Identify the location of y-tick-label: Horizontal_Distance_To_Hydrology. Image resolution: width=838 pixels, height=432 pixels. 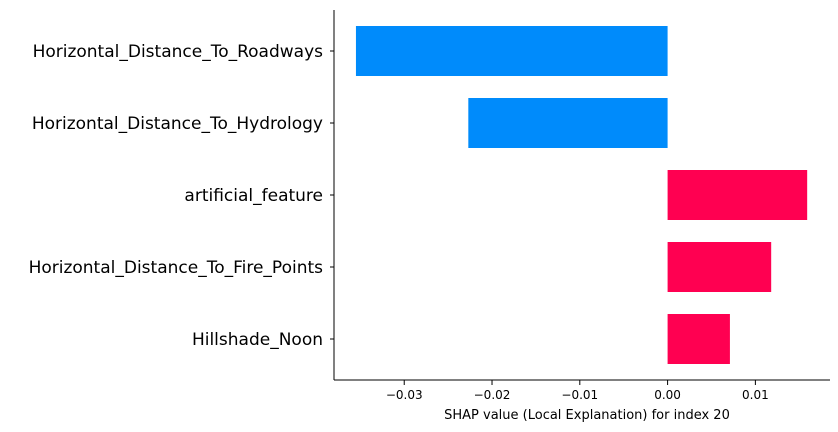
(177, 124).